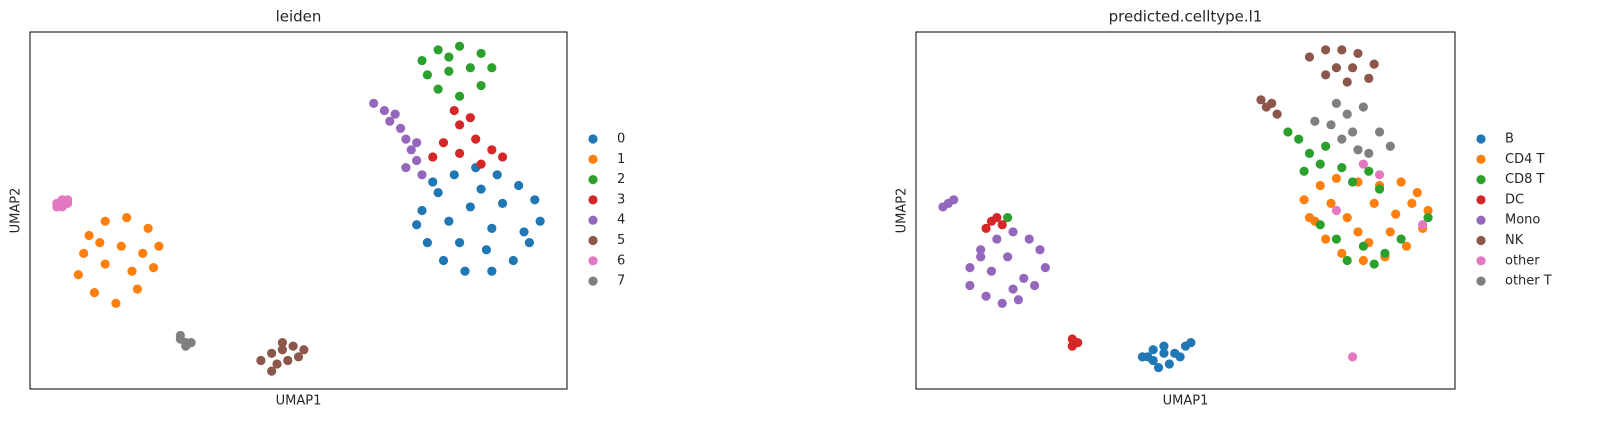  I want to click on legend-label: 3, so click(621, 199).